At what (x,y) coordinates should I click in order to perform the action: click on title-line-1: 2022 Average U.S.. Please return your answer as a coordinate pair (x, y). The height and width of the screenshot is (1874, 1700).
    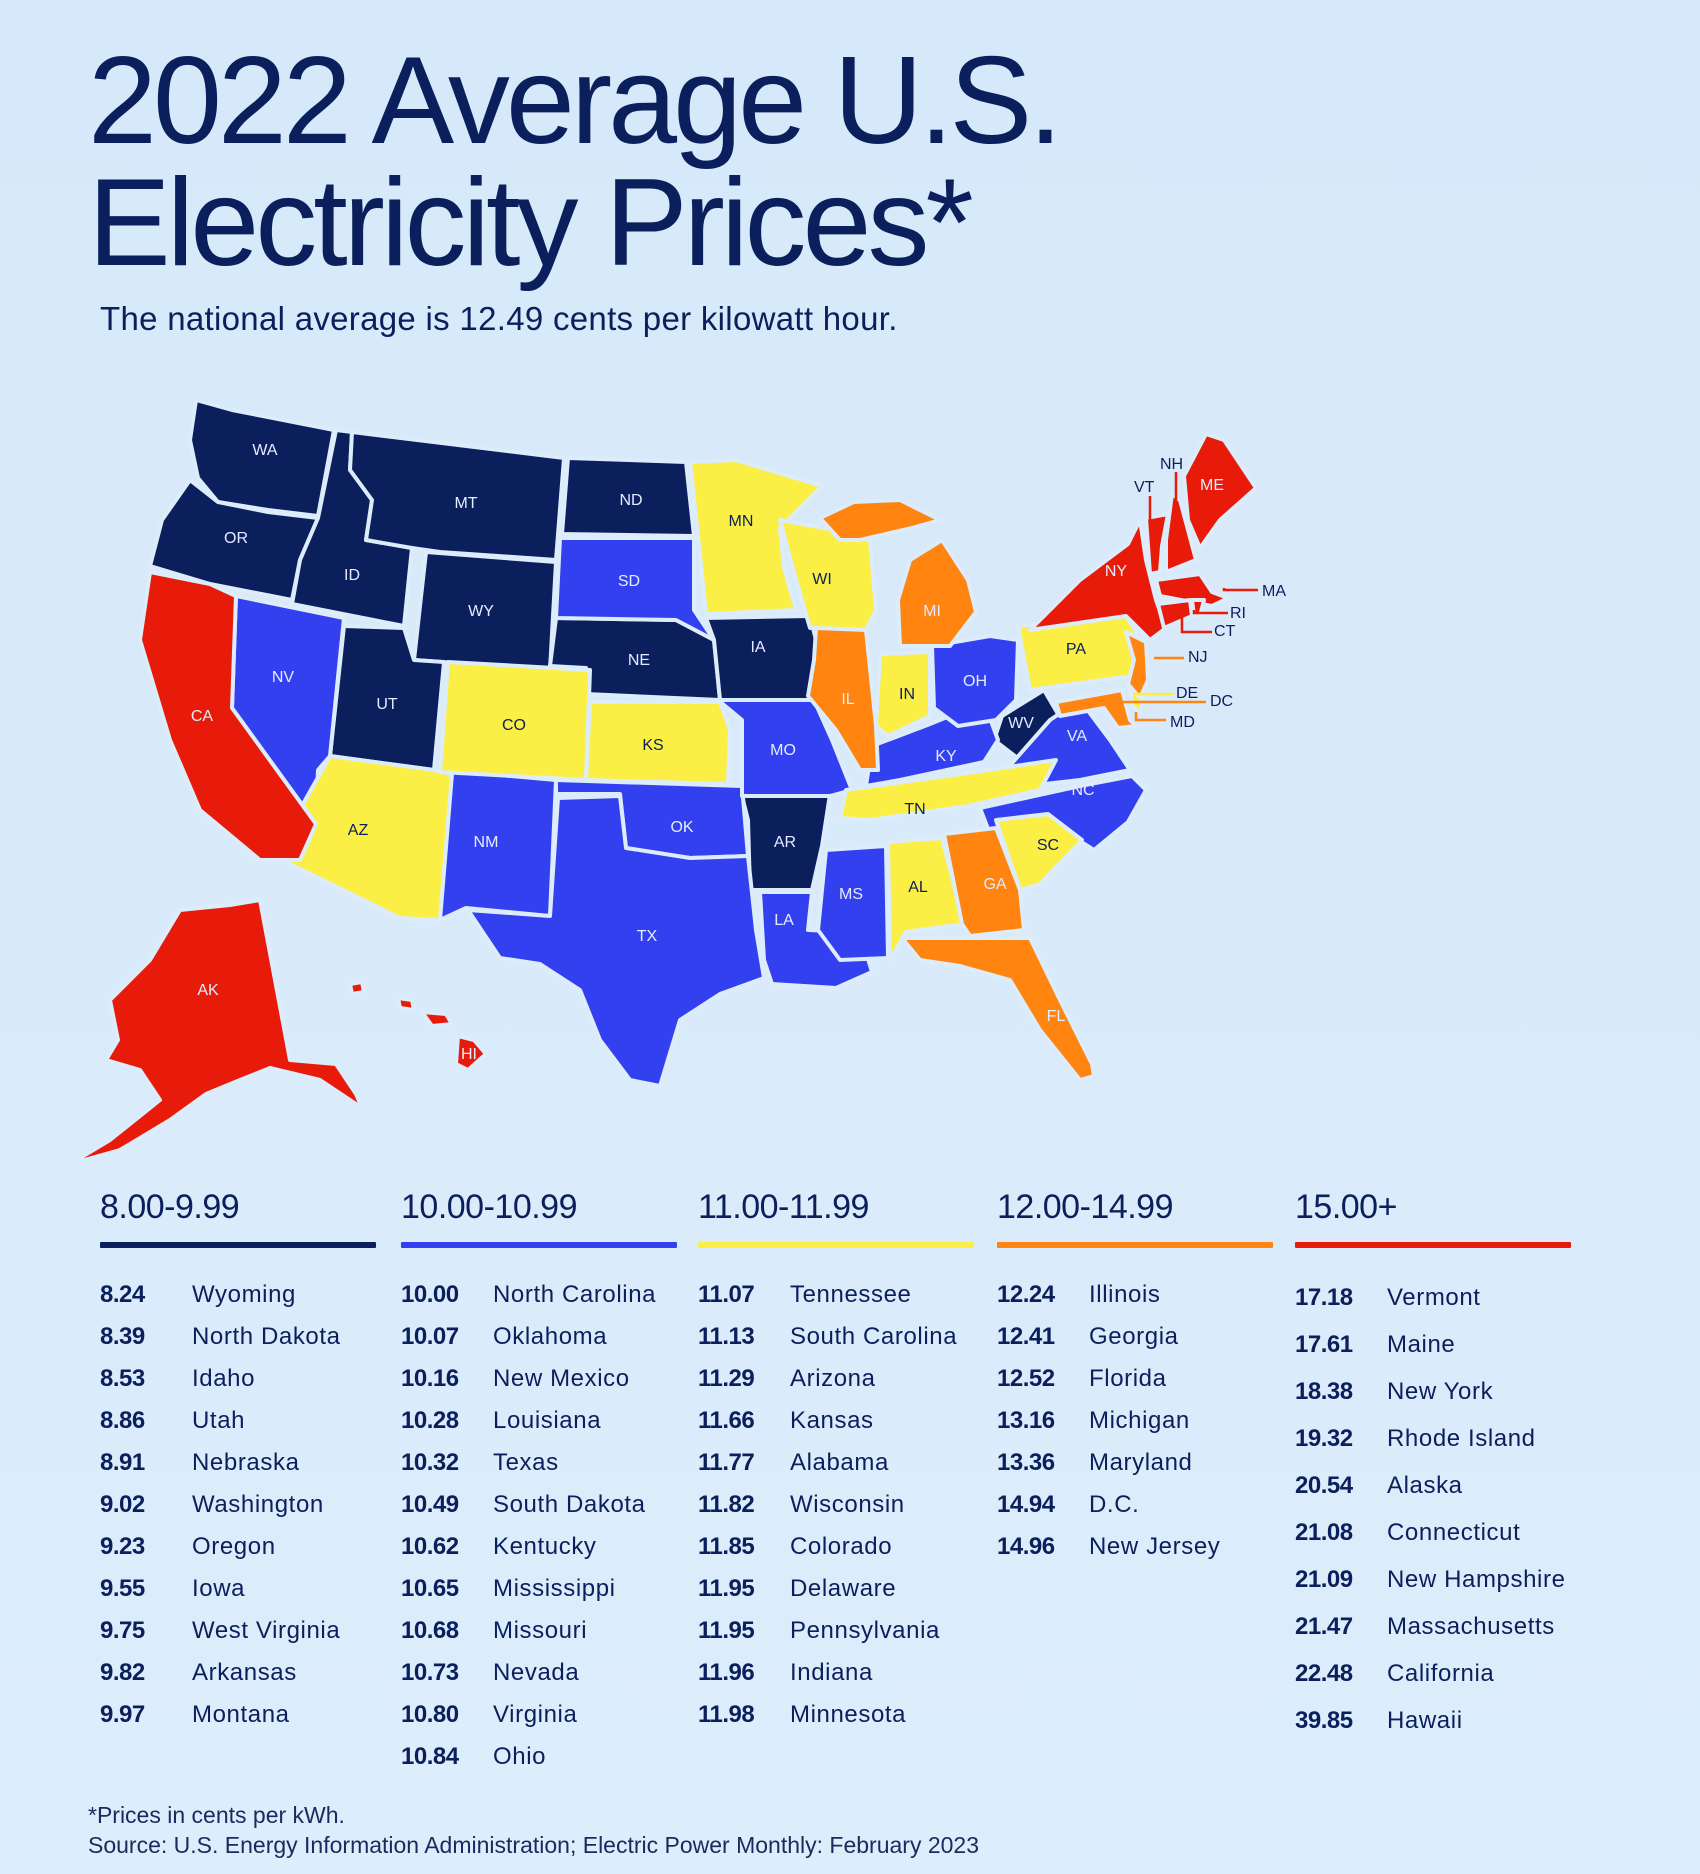
    Looking at the image, I should click on (575, 101).